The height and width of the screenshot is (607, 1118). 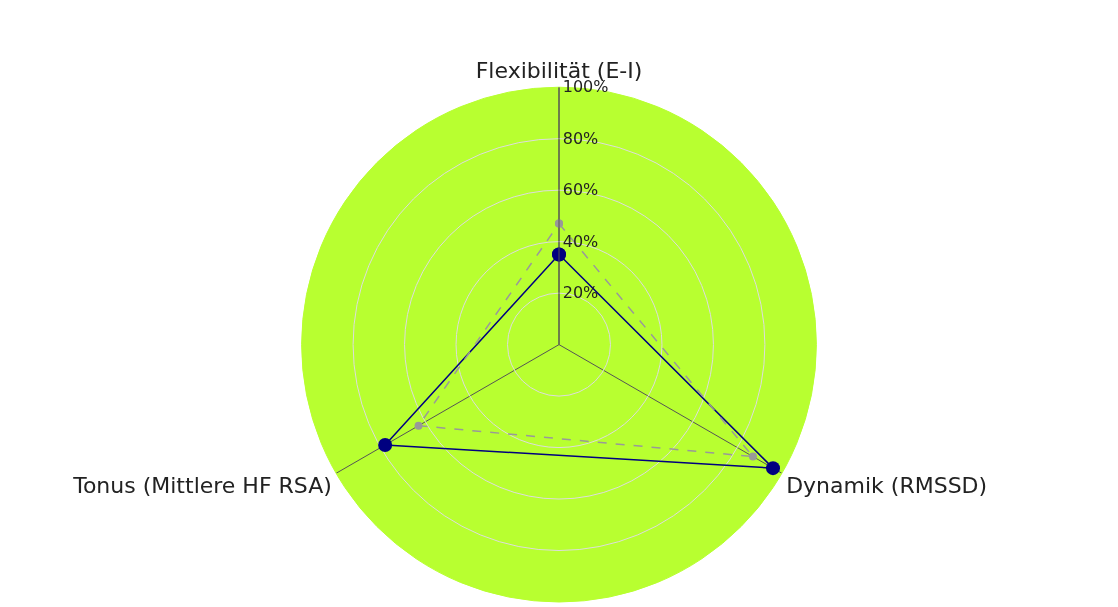 I want to click on spoke-label: Dynamik (RMSSD), so click(x=887, y=486).